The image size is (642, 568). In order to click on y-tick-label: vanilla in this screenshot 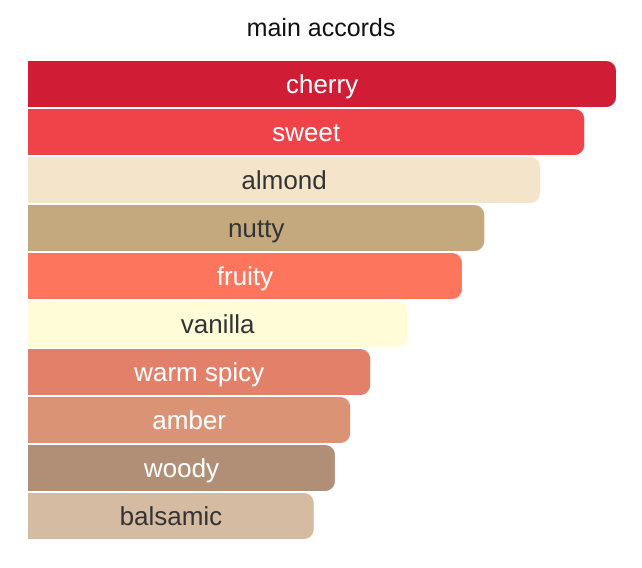, I will do `click(218, 324)`.